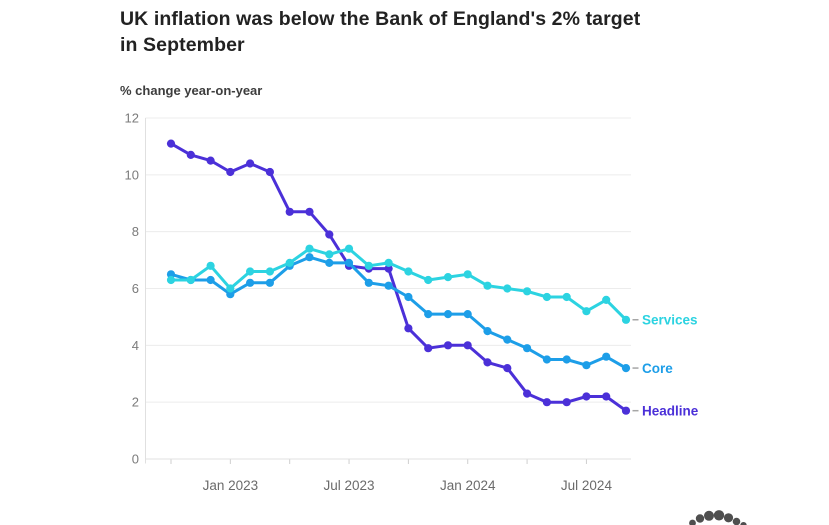 This screenshot has width=829, height=525. What do you see at coordinates (182, 45) in the screenshot?
I see `page-title-line2: in September` at bounding box center [182, 45].